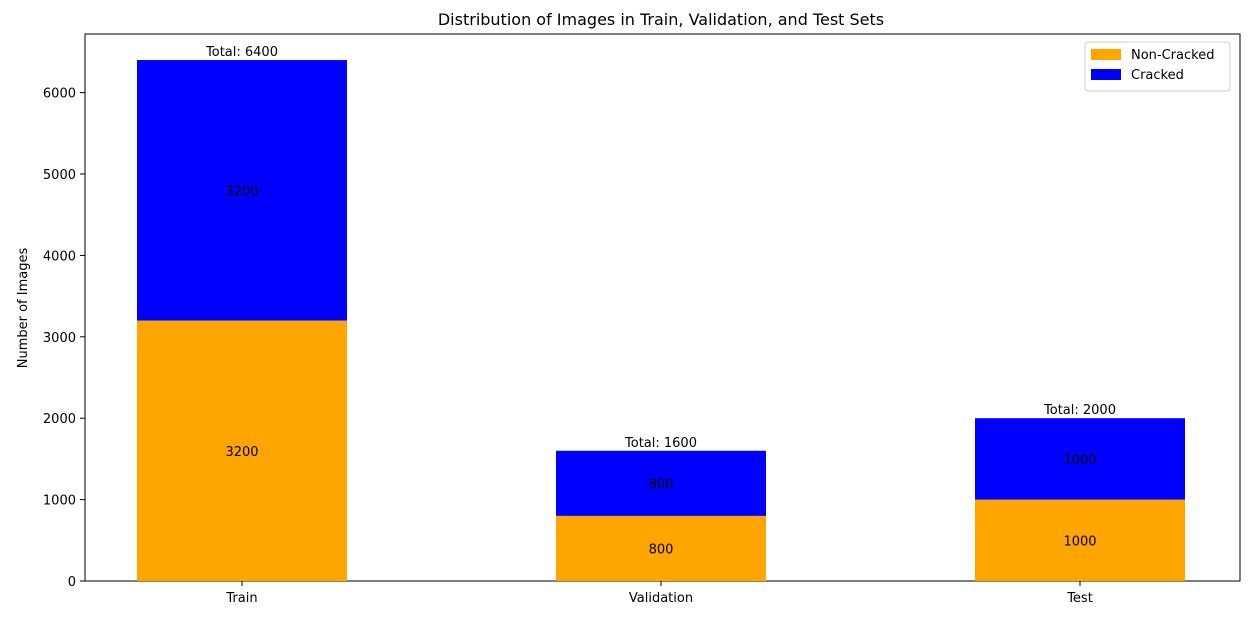 The height and width of the screenshot is (617, 1251). I want to click on bar-cracked-train, so click(242, 190).